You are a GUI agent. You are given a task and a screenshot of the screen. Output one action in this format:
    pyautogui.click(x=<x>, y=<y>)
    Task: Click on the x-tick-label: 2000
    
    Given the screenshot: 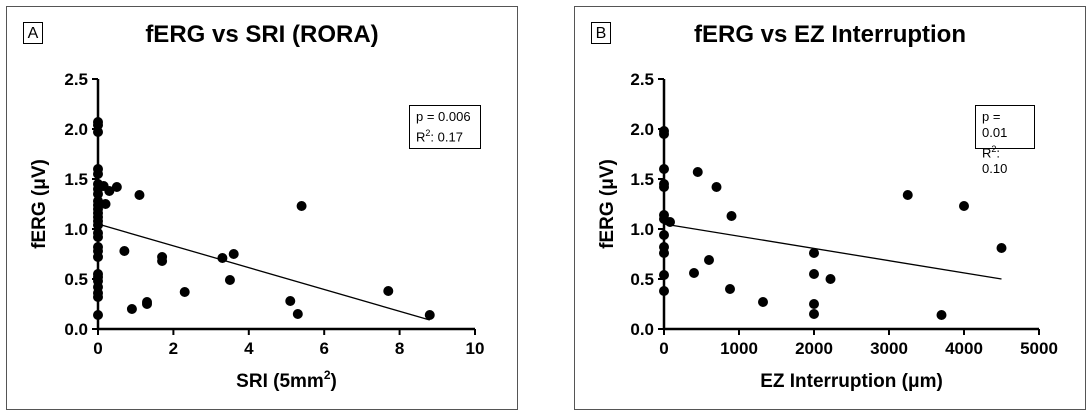 What is the action you would take?
    pyautogui.click(x=814, y=348)
    